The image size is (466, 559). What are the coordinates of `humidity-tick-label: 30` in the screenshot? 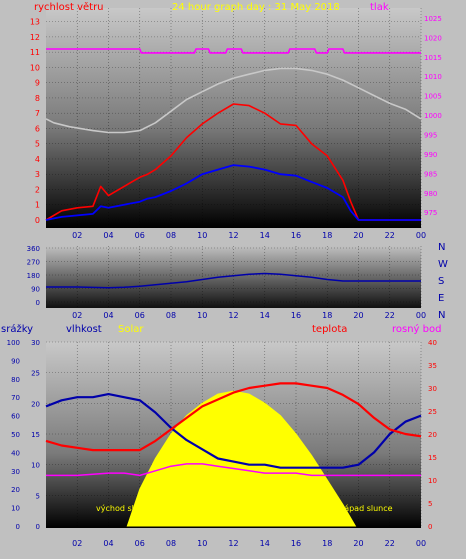 It's located at (35, 343).